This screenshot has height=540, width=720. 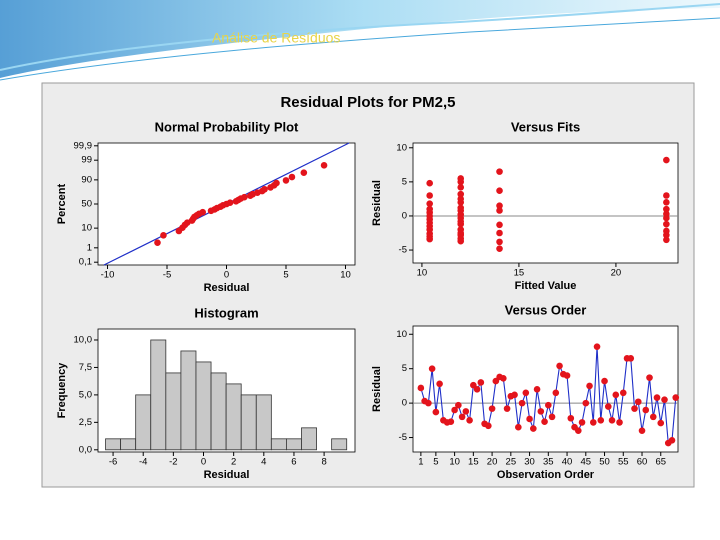 I want to click on x-tick-label: 25, so click(x=511, y=462).